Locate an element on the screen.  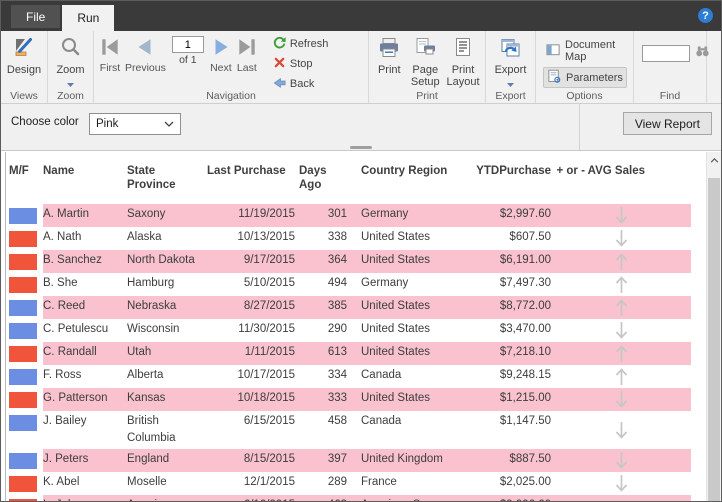
export-icon is located at coordinates (510, 49).